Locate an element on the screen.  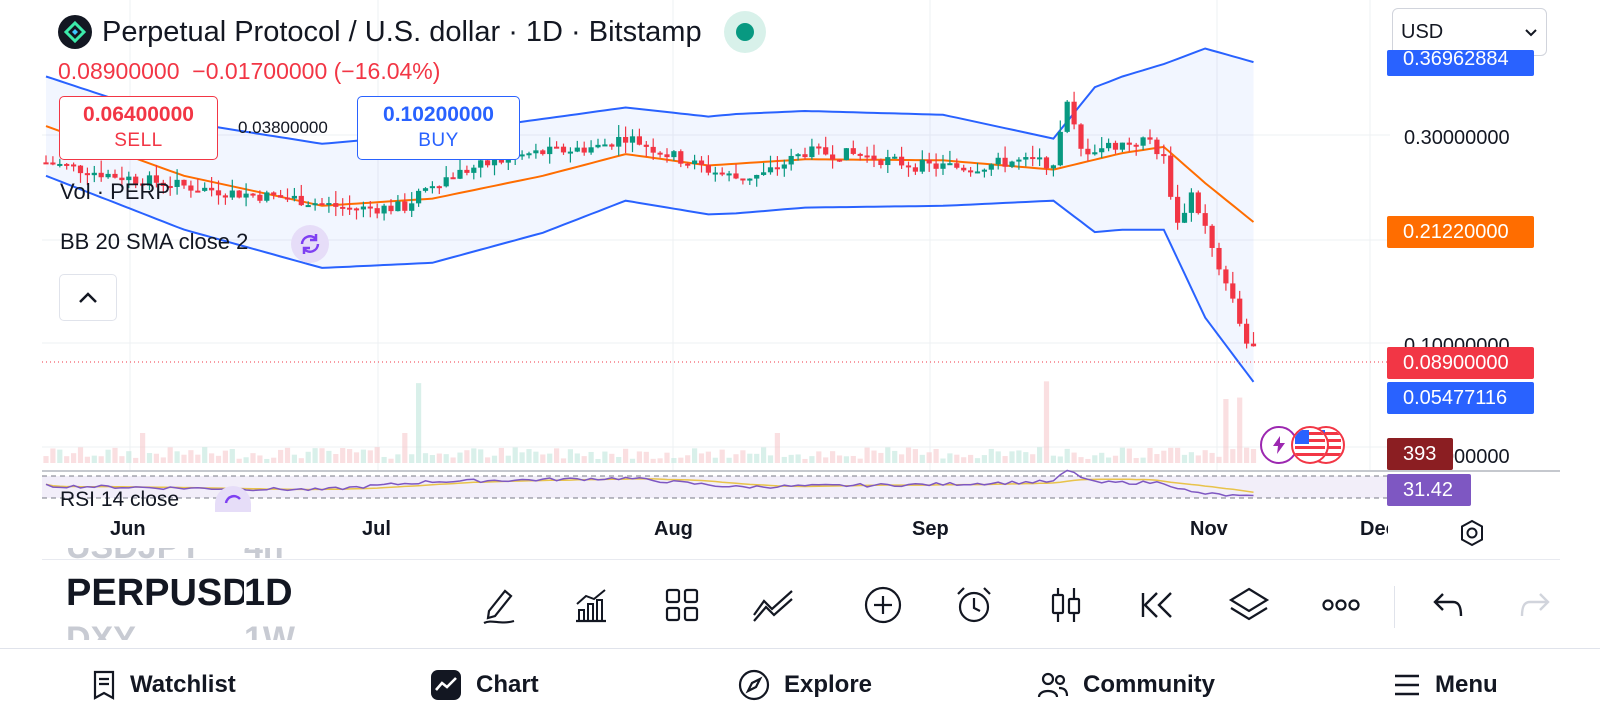
volume-tag: 393 is located at coordinates (1420, 454).